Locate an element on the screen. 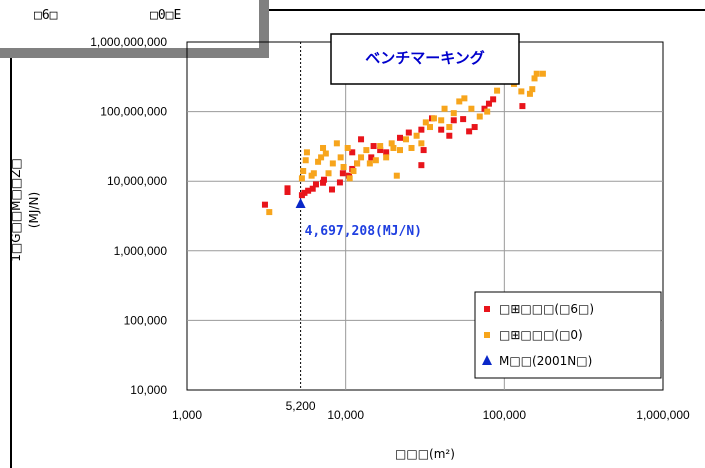 Image resolution: width=705 pixels, height=468 pixels. legend-entry: M□□(2001N□) is located at coordinates (545, 361).